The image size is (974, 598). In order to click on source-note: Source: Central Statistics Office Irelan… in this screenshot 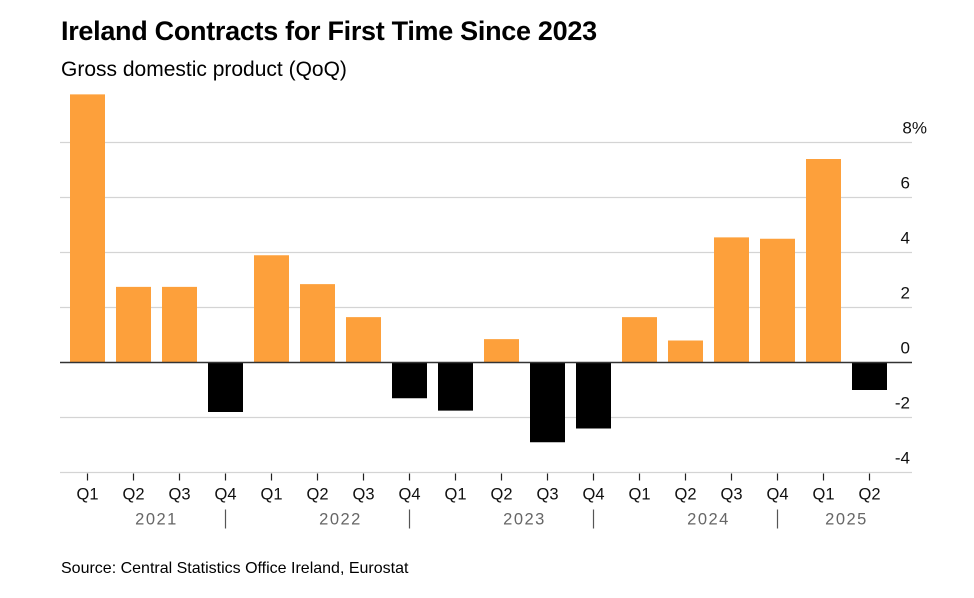, I will do `click(235, 568)`.